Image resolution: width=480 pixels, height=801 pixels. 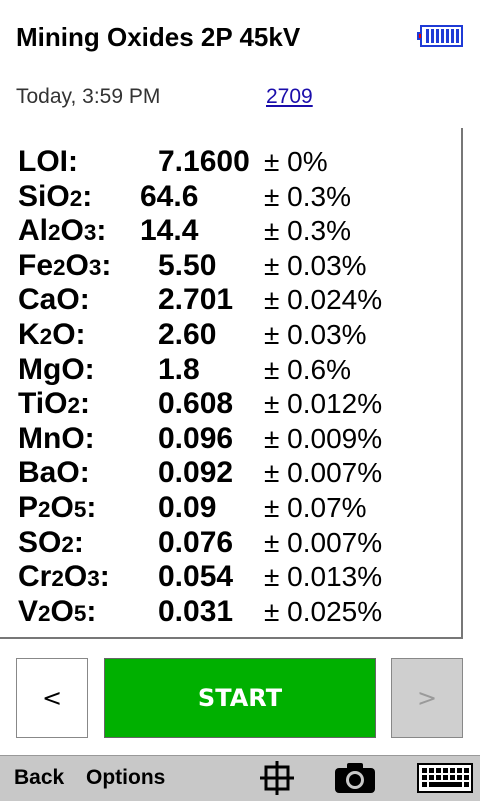 What do you see at coordinates (187, 507) in the screenshot?
I see `concentration-value: 0.09` at bounding box center [187, 507].